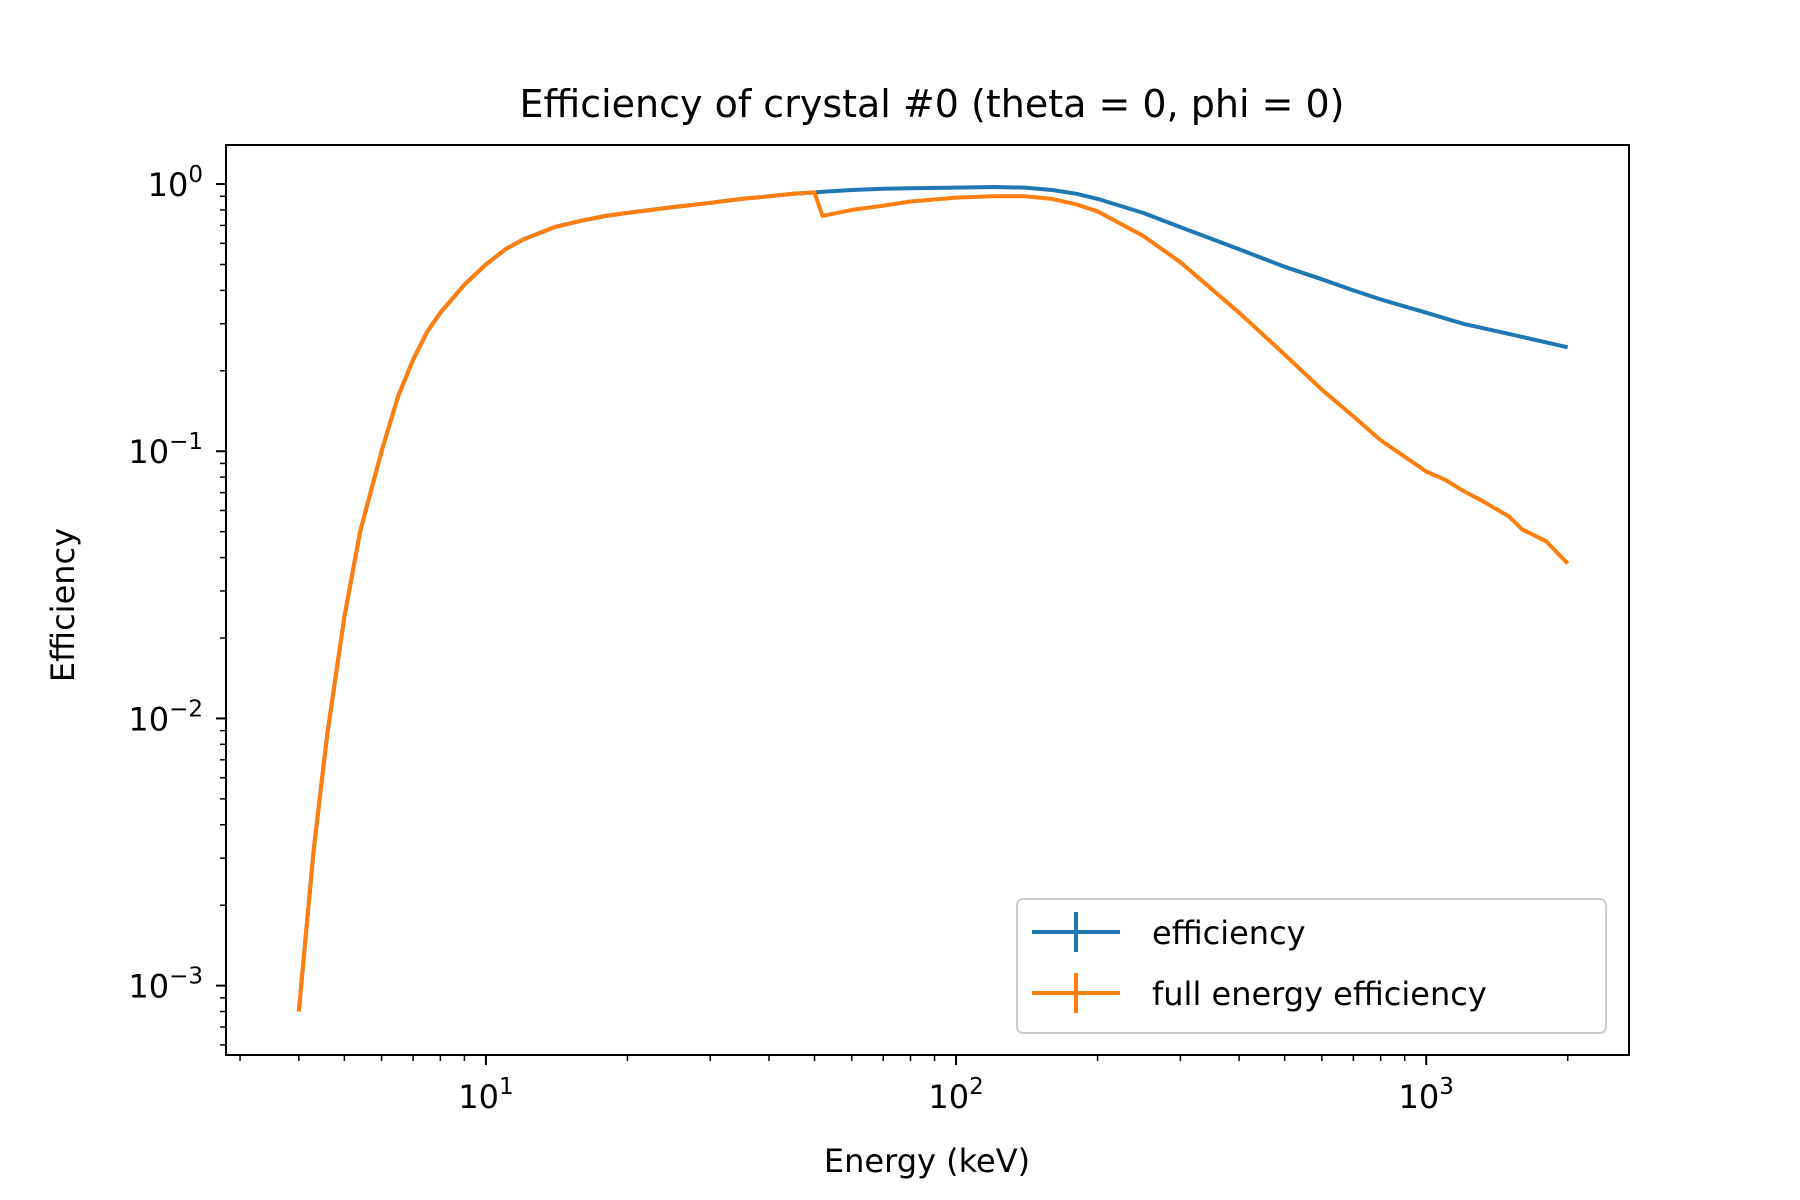  What do you see at coordinates (927, 1161) in the screenshot?
I see `x-axis-label: Energy (keV)` at bounding box center [927, 1161].